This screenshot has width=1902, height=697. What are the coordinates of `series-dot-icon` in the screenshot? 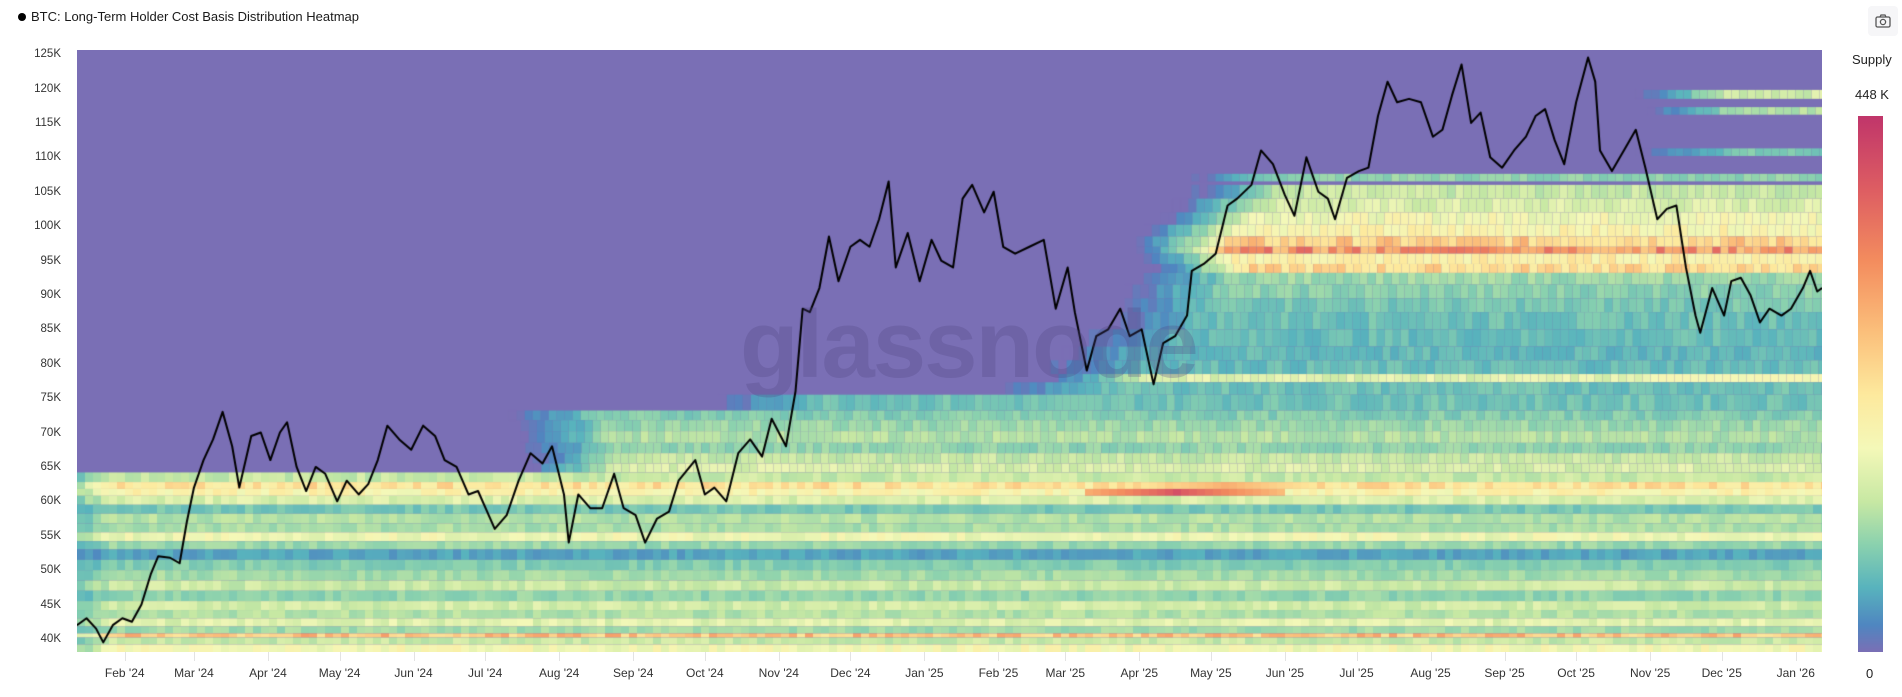 It's located at (22, 16).